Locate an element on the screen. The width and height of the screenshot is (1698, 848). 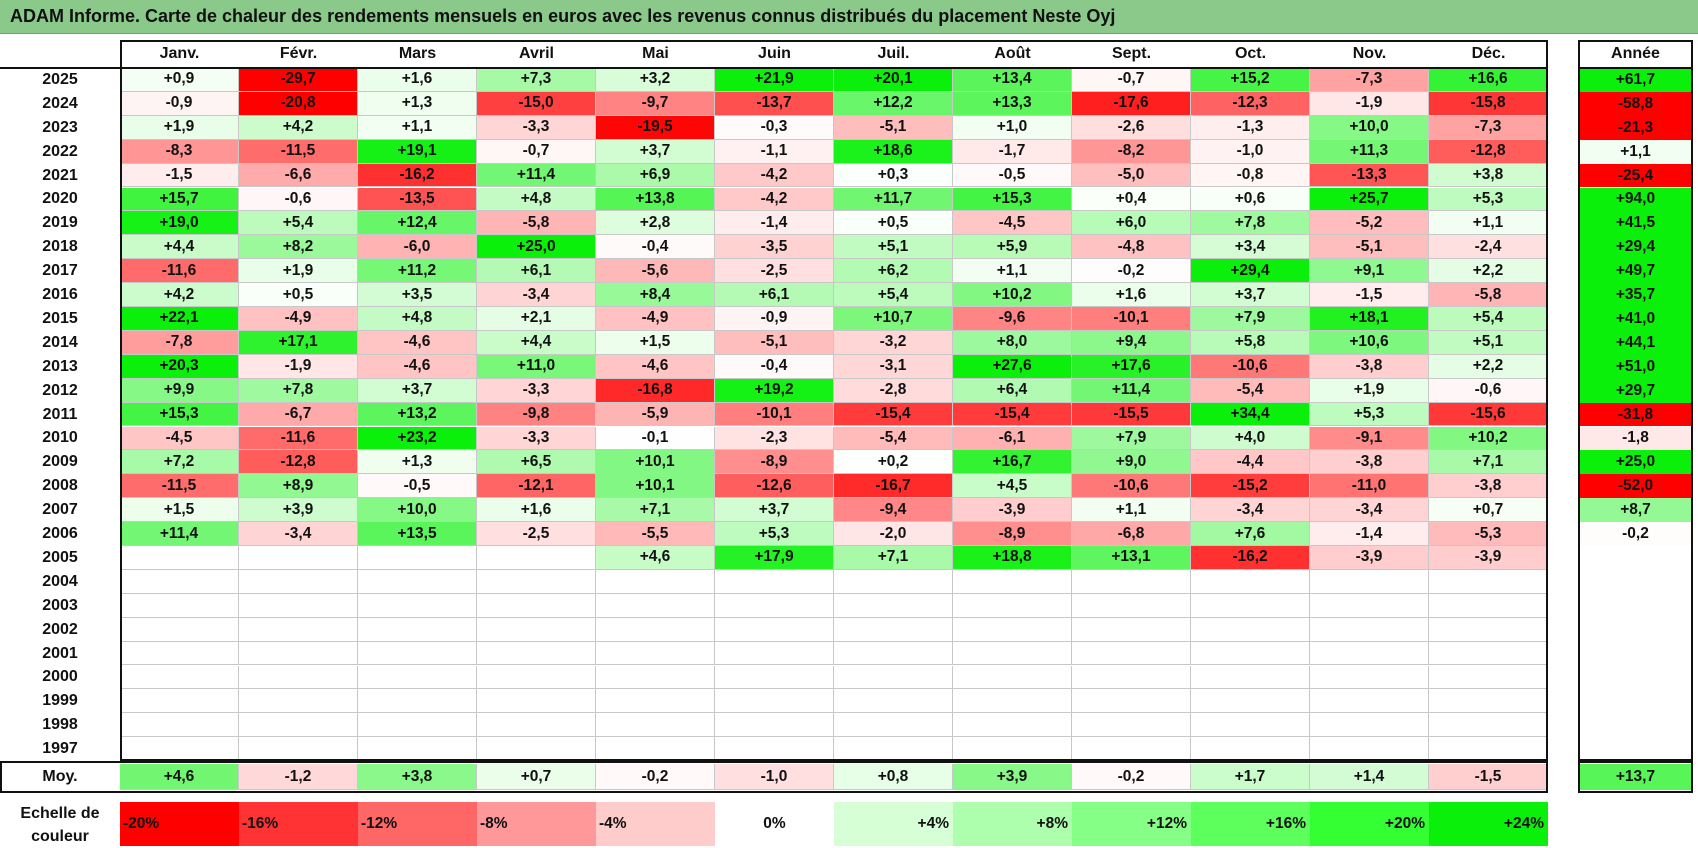
heatmap-cell: +10,7 is located at coordinates (893, 319).